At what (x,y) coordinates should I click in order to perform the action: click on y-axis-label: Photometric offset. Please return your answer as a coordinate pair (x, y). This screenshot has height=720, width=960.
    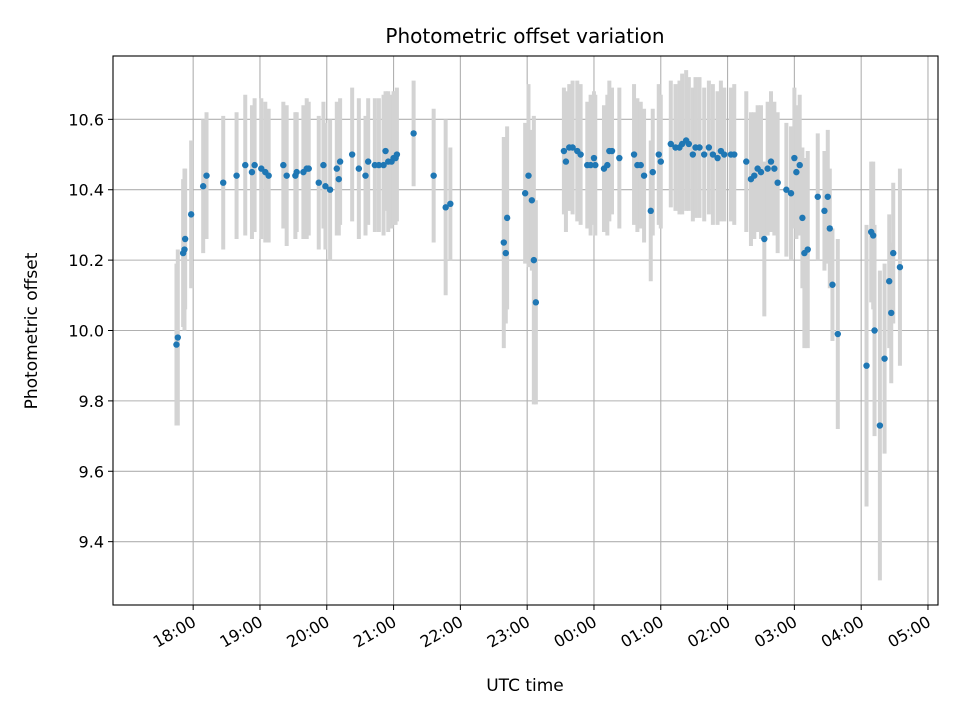
    Looking at the image, I should click on (32, 330).